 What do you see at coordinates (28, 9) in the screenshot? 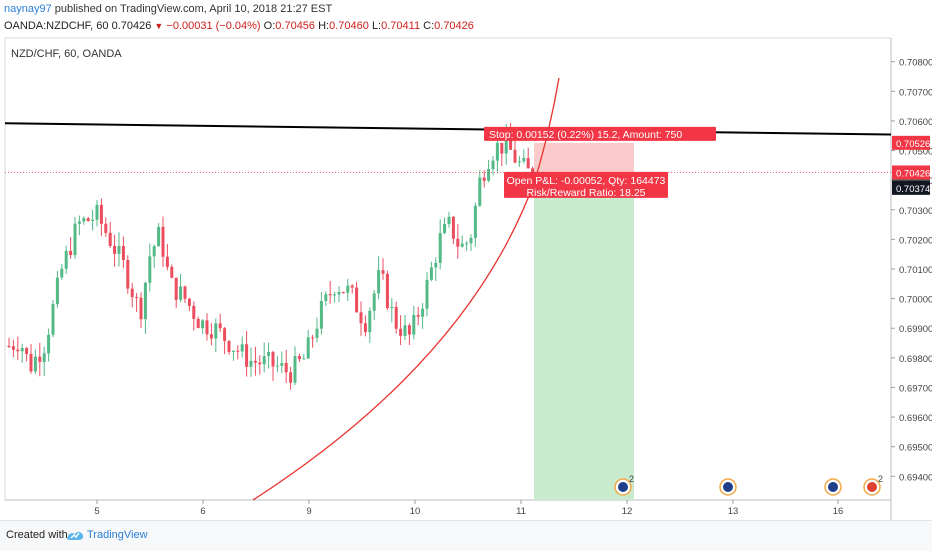
I see `author-link: naynay97` at bounding box center [28, 9].